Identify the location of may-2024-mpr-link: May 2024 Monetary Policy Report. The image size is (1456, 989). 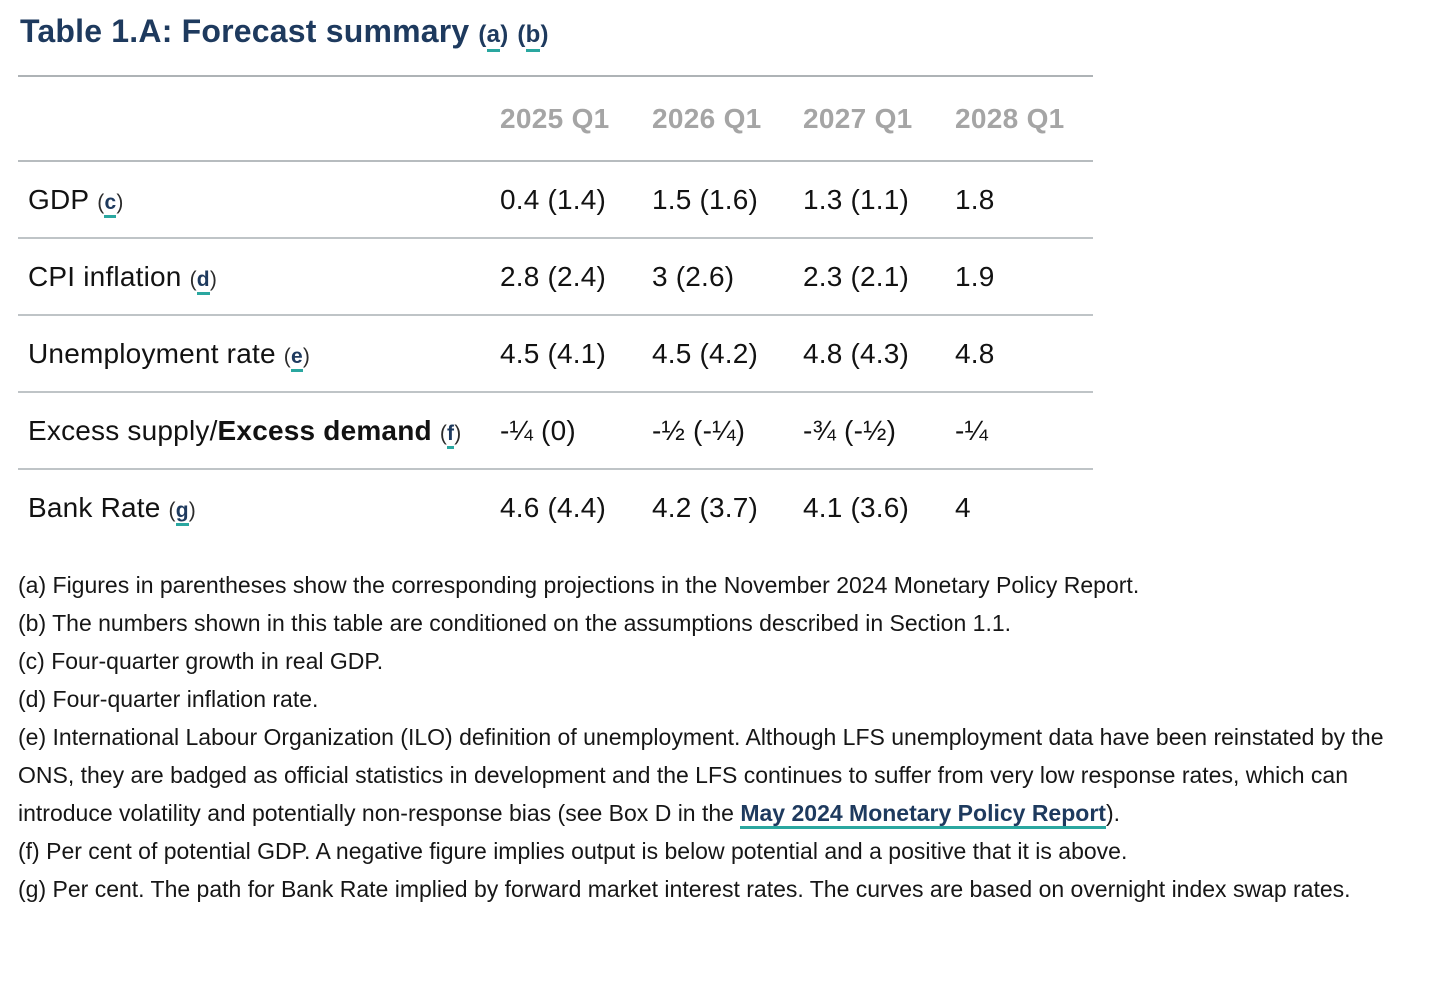
(923, 814).